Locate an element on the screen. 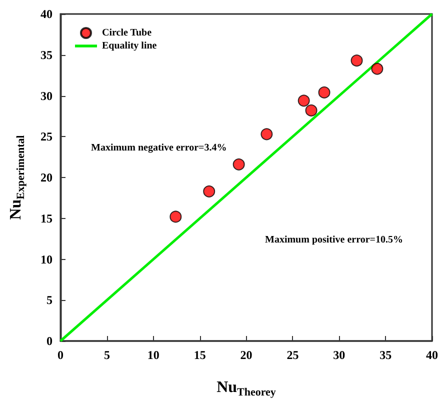 This screenshot has height=403, width=441. y-tick-label: 30 is located at coordinates (46, 95).